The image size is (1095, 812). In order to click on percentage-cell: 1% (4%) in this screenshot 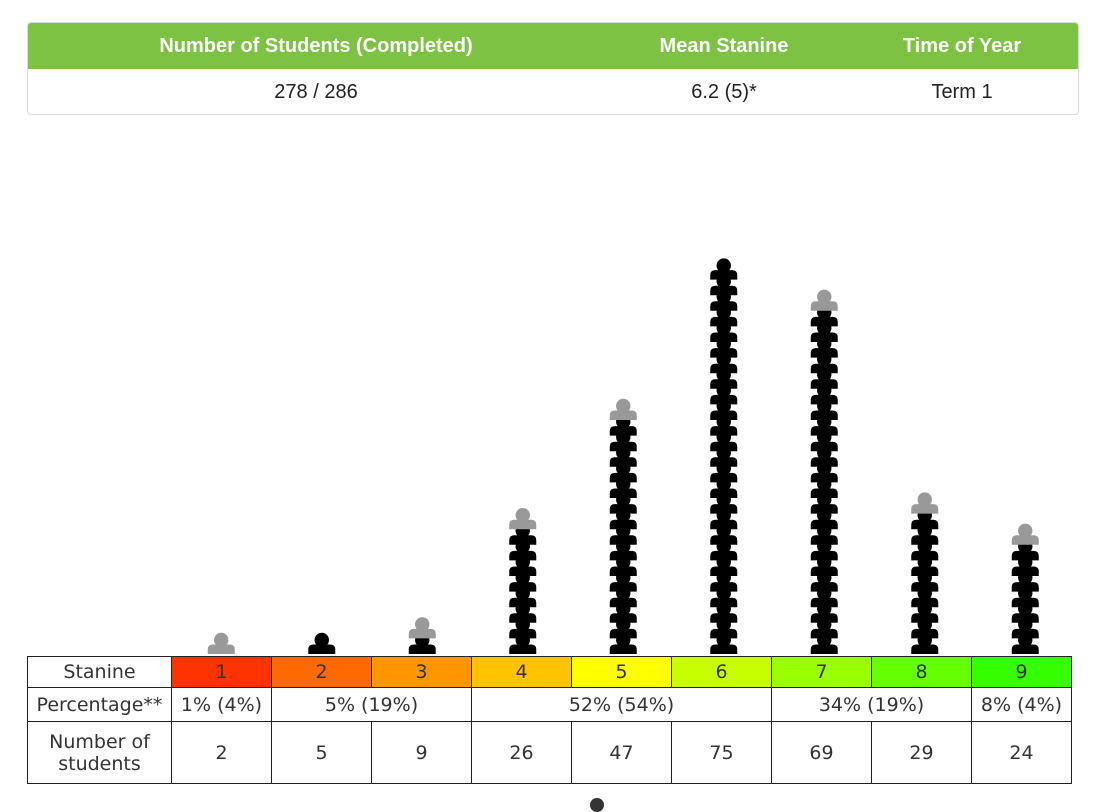, I will do `click(221, 704)`.